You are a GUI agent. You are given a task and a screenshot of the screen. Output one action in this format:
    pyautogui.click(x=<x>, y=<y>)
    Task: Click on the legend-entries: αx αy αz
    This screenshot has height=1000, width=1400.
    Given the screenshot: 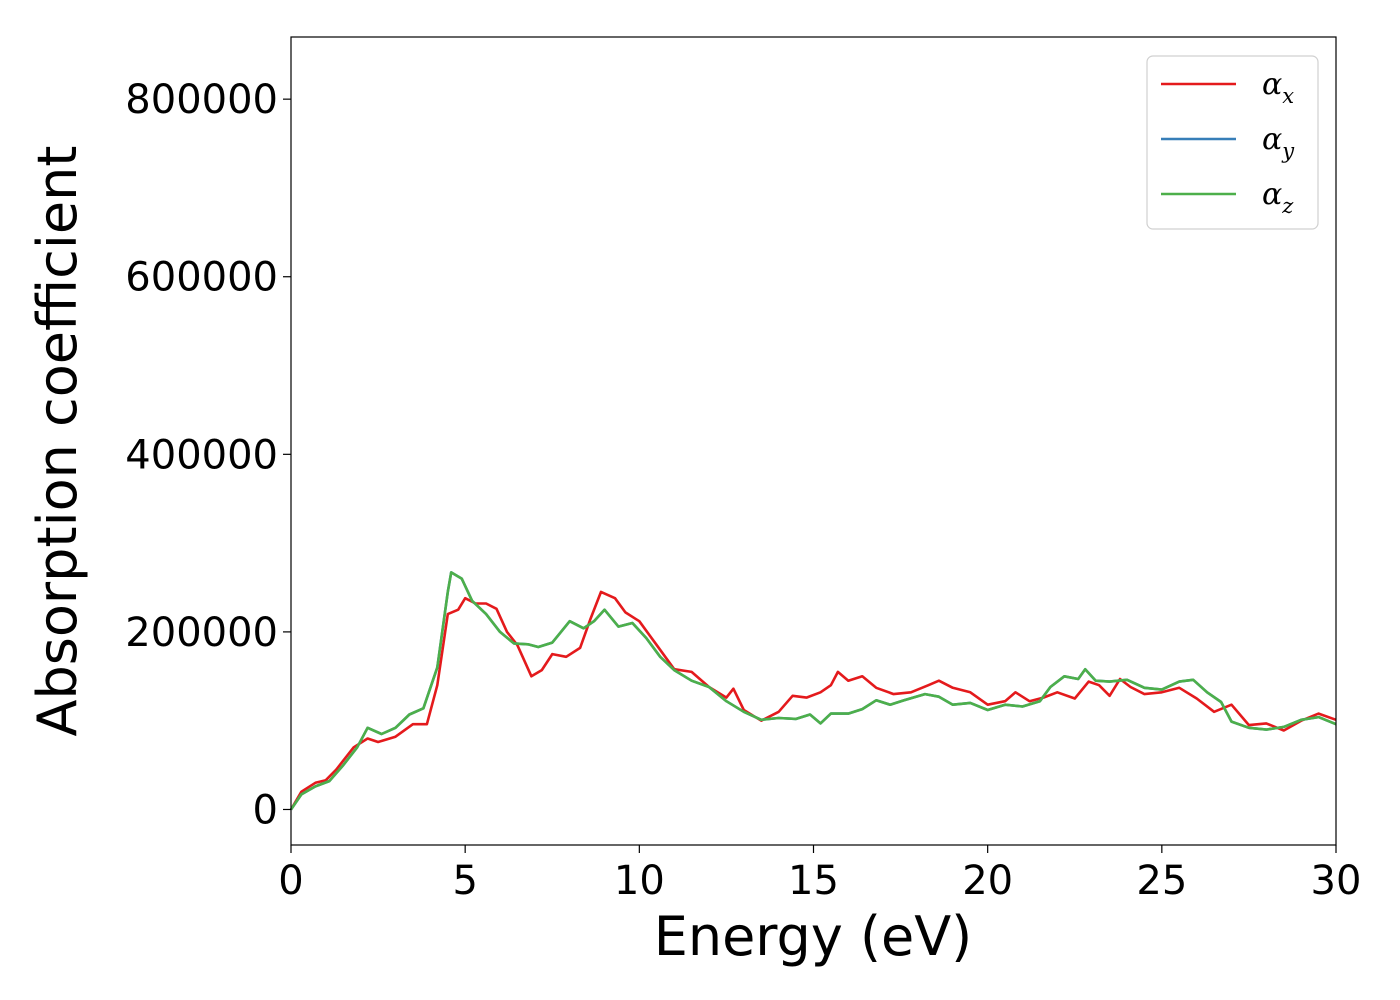 What is the action you would take?
    pyautogui.click(x=1228, y=142)
    